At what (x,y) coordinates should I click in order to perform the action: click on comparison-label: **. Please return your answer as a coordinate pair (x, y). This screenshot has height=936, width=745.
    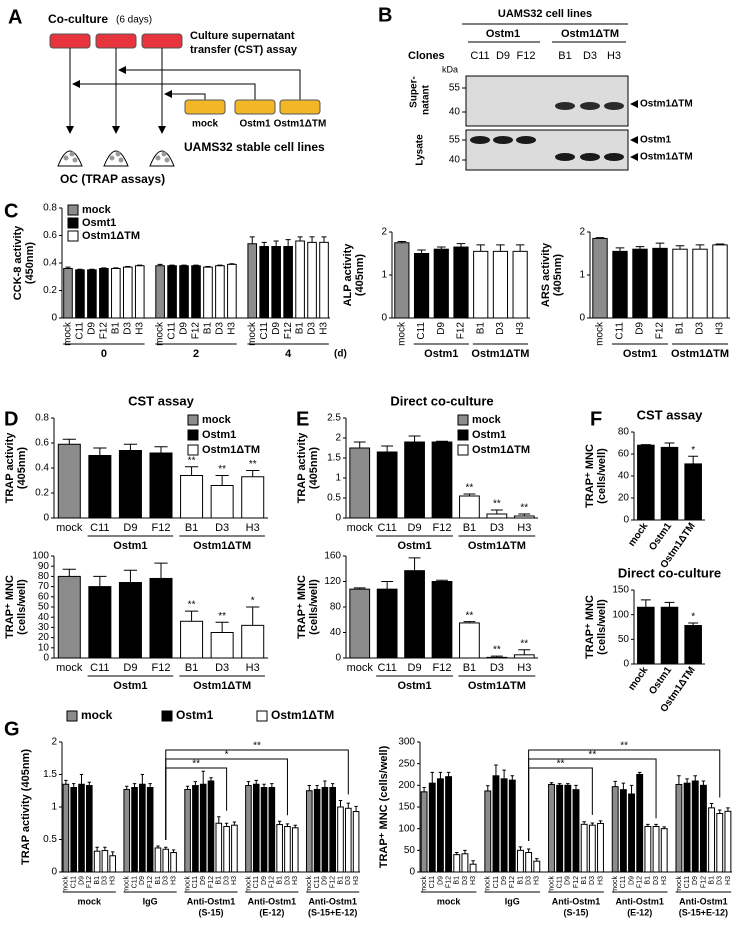
    Looking at the image, I should click on (592, 755).